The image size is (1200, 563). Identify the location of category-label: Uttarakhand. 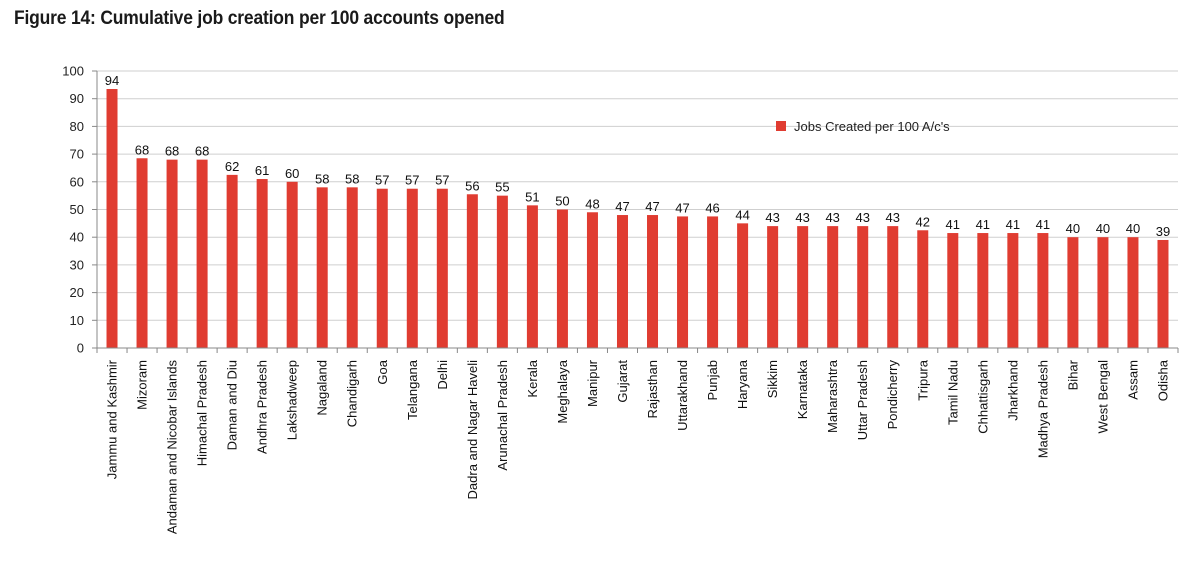
(682, 395).